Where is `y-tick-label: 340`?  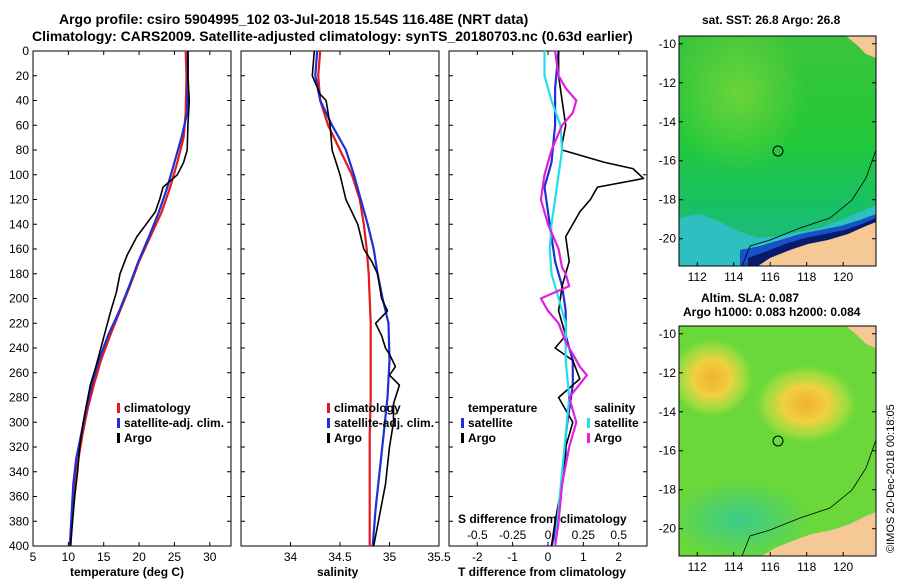 y-tick-label: 340 is located at coordinates (19, 472).